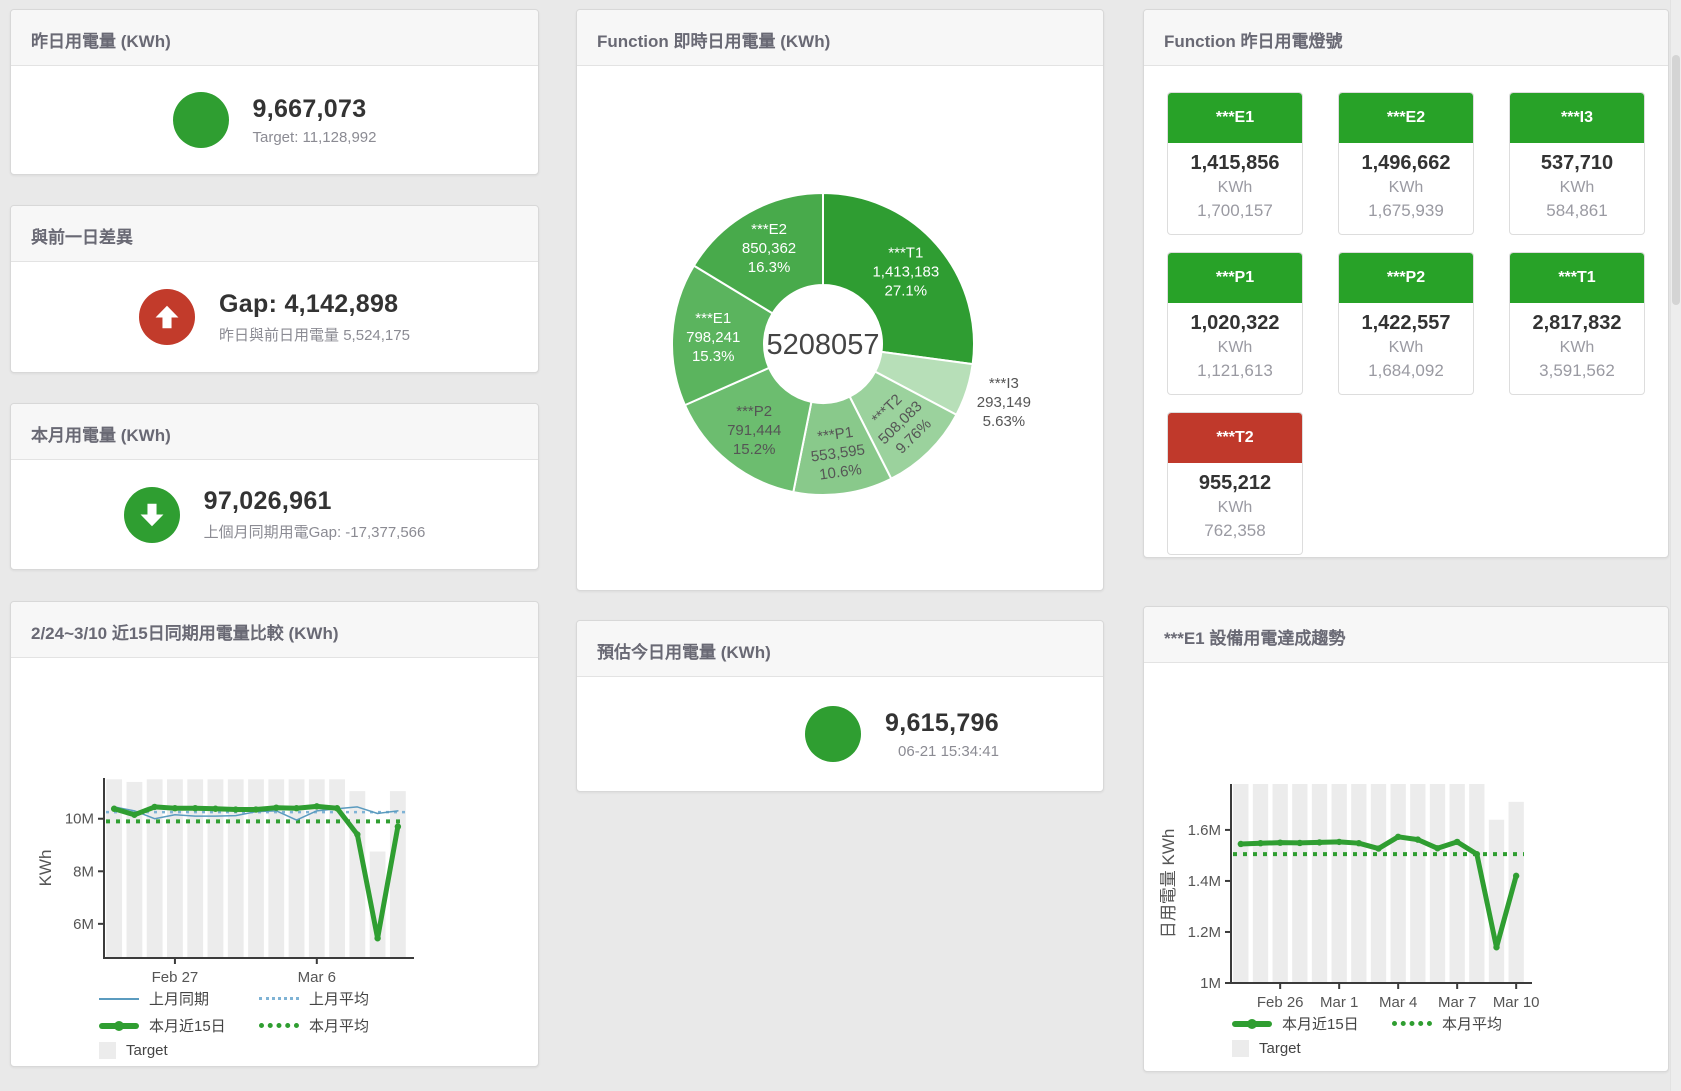  I want to click on legend-label: 上月同期, so click(179, 999).